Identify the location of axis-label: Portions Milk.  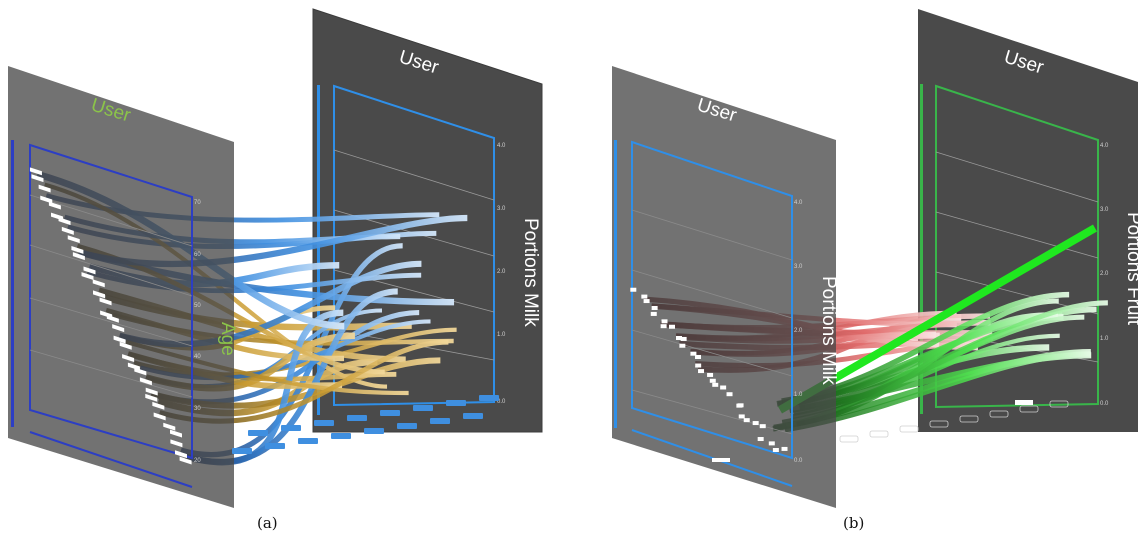
(530, 272).